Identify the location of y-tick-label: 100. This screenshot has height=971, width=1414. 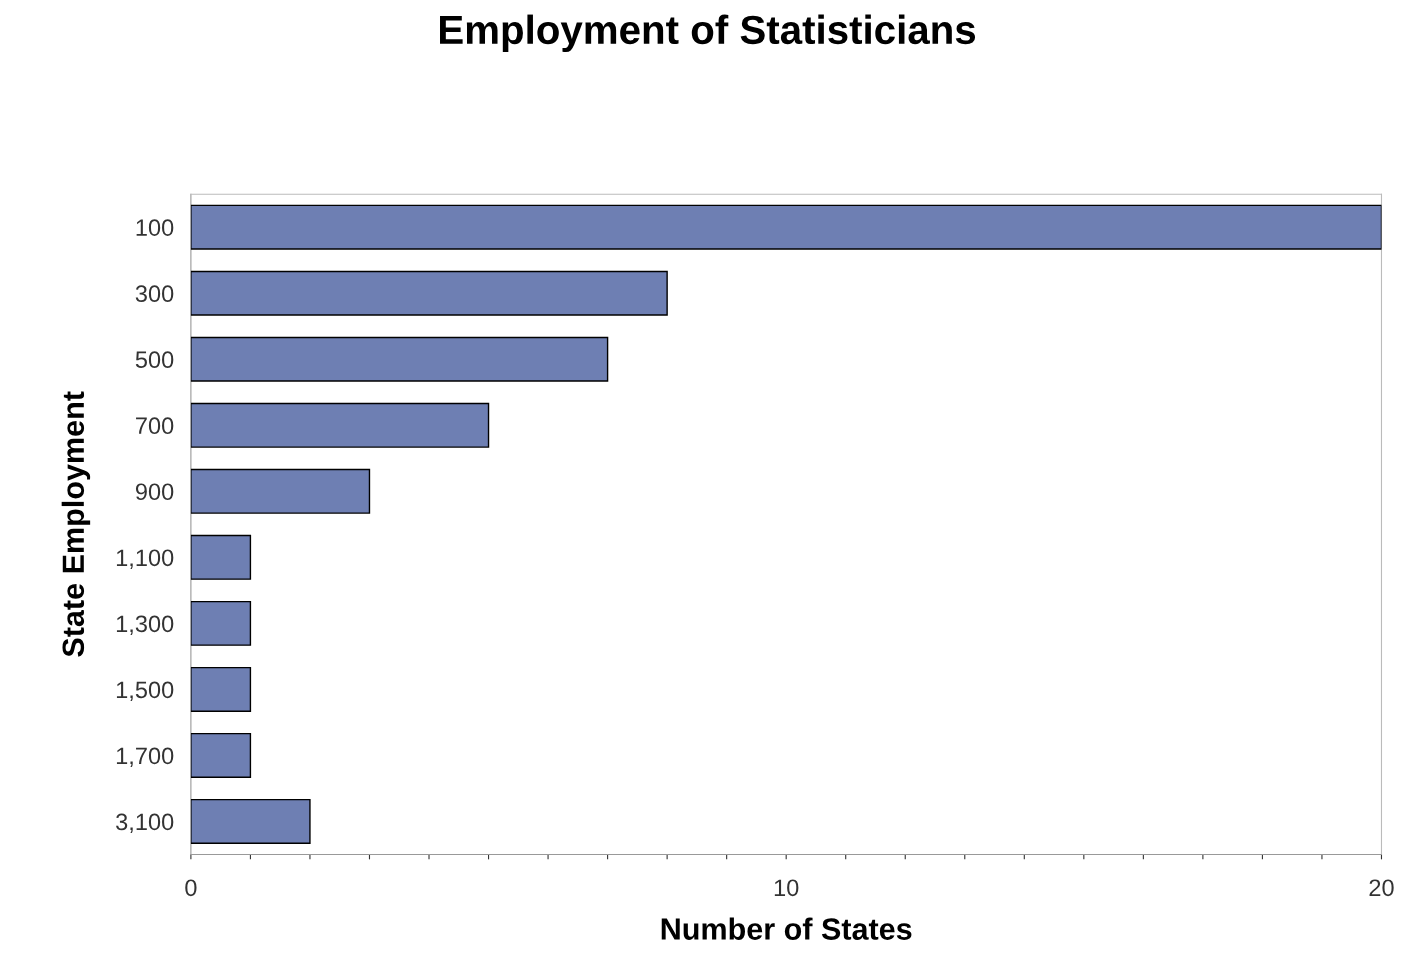
(155, 227).